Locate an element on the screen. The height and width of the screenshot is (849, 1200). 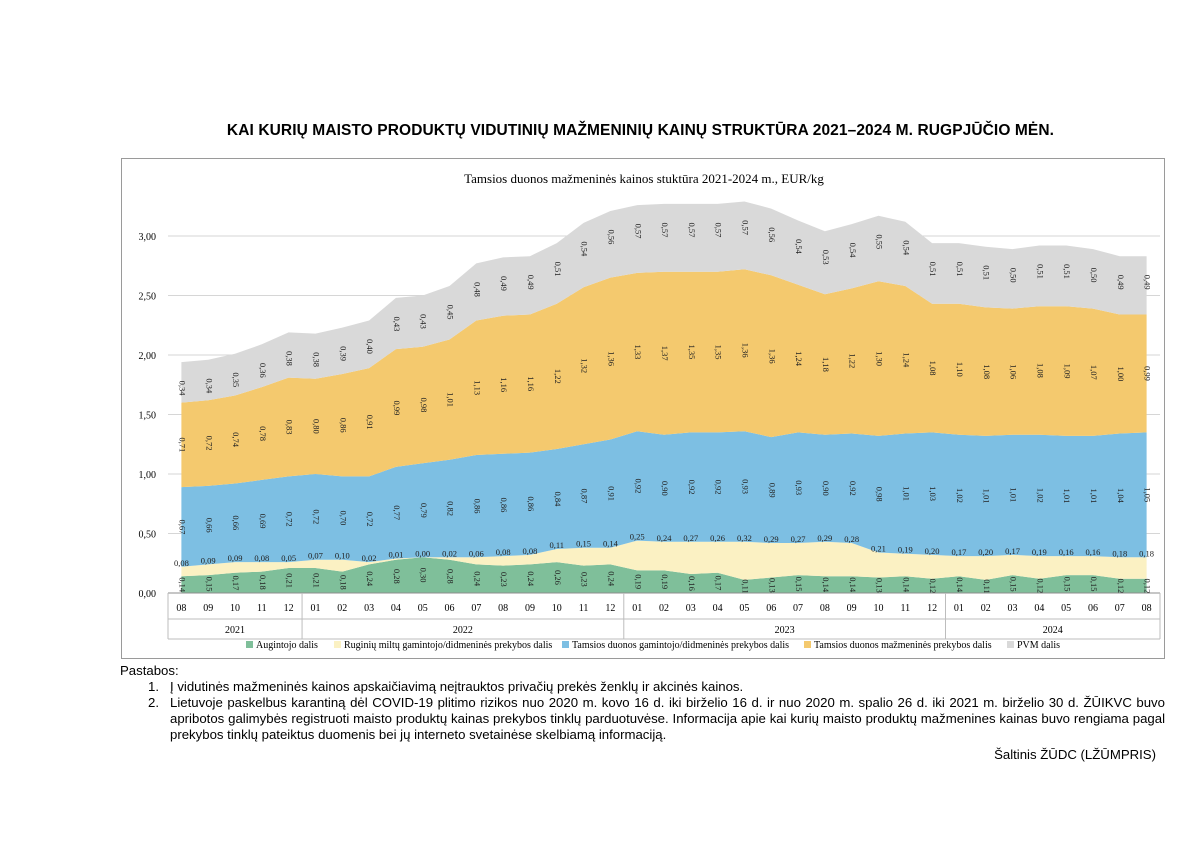
data-label: 1,24 is located at coordinates (906, 360).